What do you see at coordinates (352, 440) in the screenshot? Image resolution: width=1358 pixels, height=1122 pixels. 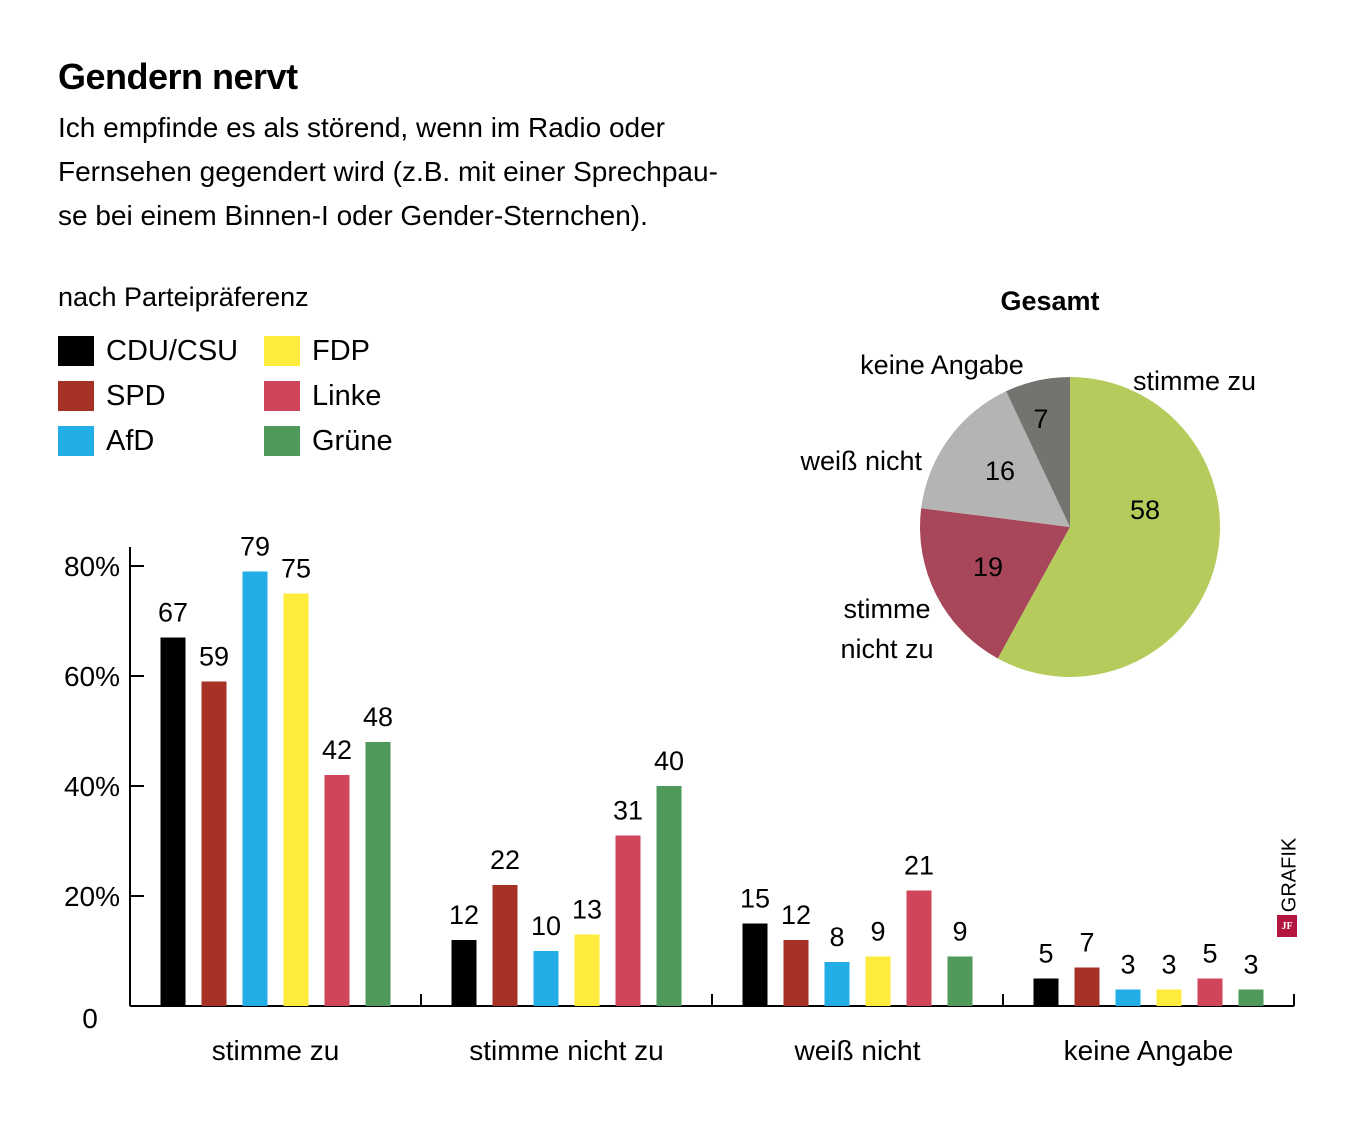 I see `legend-label: Grüne` at bounding box center [352, 440].